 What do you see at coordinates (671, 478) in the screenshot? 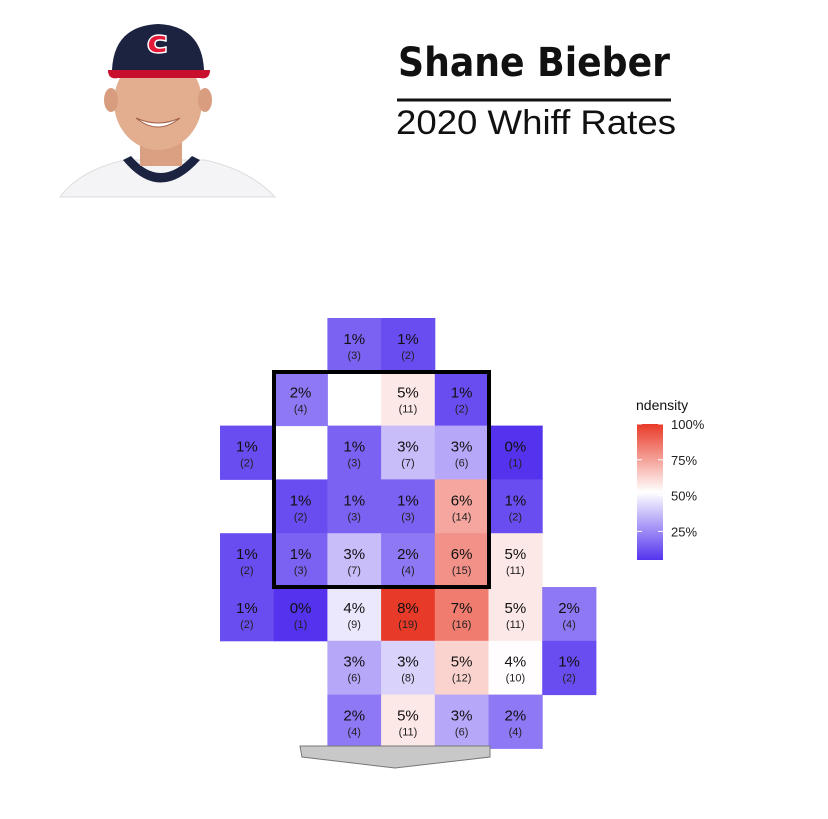
I see `colorbar-ticks: 25% 50% 75% 100%` at bounding box center [671, 478].